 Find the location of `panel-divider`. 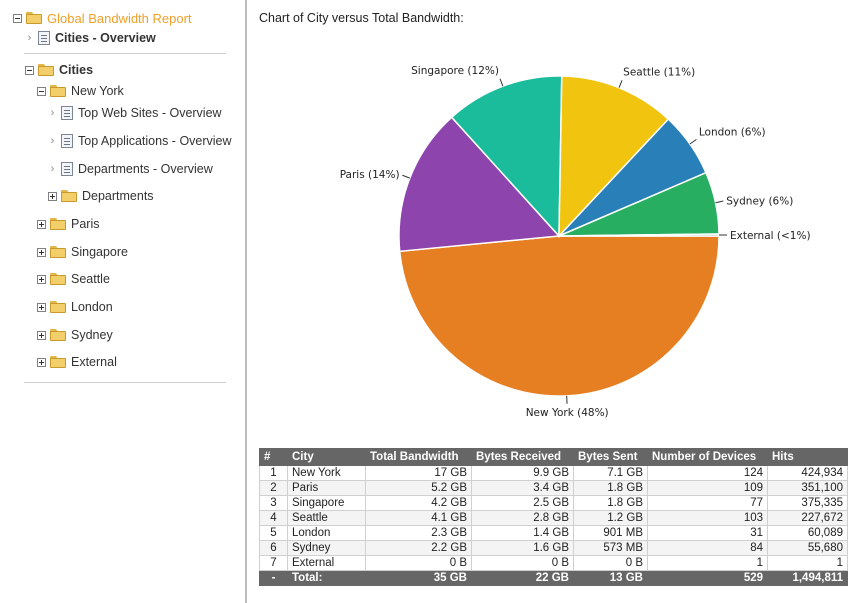

panel-divider is located at coordinates (246, 301).